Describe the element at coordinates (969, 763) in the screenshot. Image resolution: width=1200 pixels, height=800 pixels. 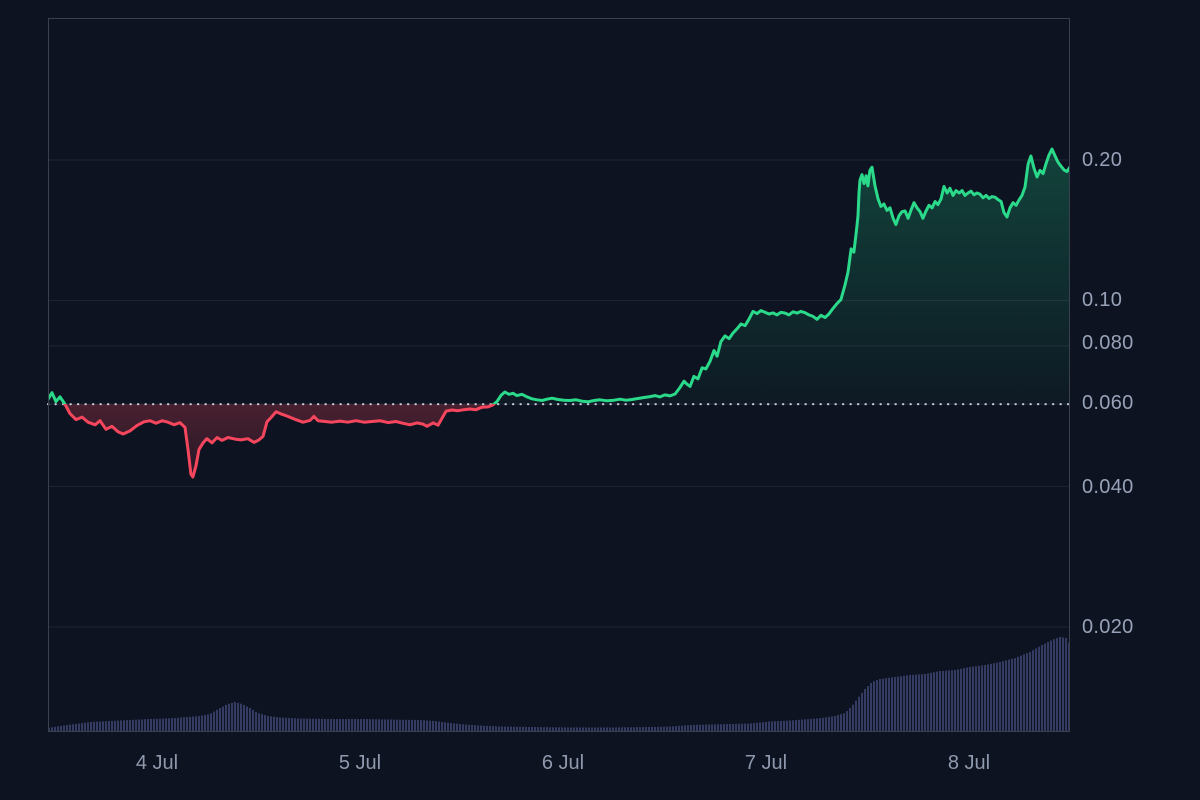
I see `x-tick-label: 8 Jul` at that location.